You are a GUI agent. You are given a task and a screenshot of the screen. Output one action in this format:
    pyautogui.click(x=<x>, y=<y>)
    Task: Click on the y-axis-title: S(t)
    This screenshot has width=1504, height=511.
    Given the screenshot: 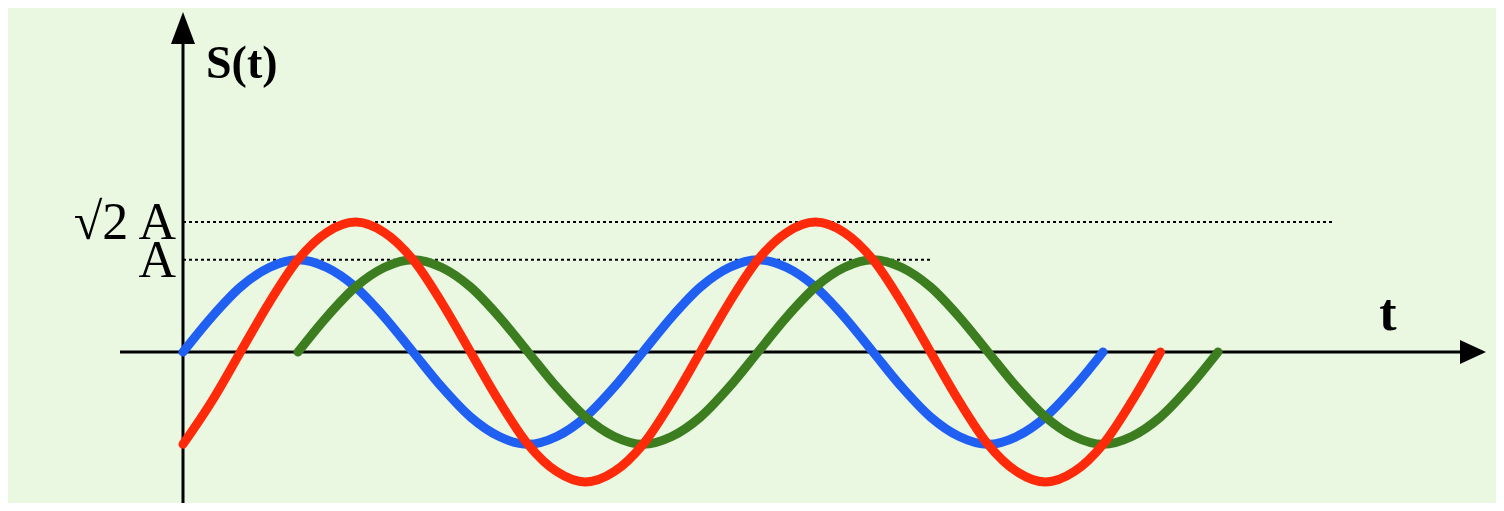 What is the action you would take?
    pyautogui.click(x=242, y=62)
    